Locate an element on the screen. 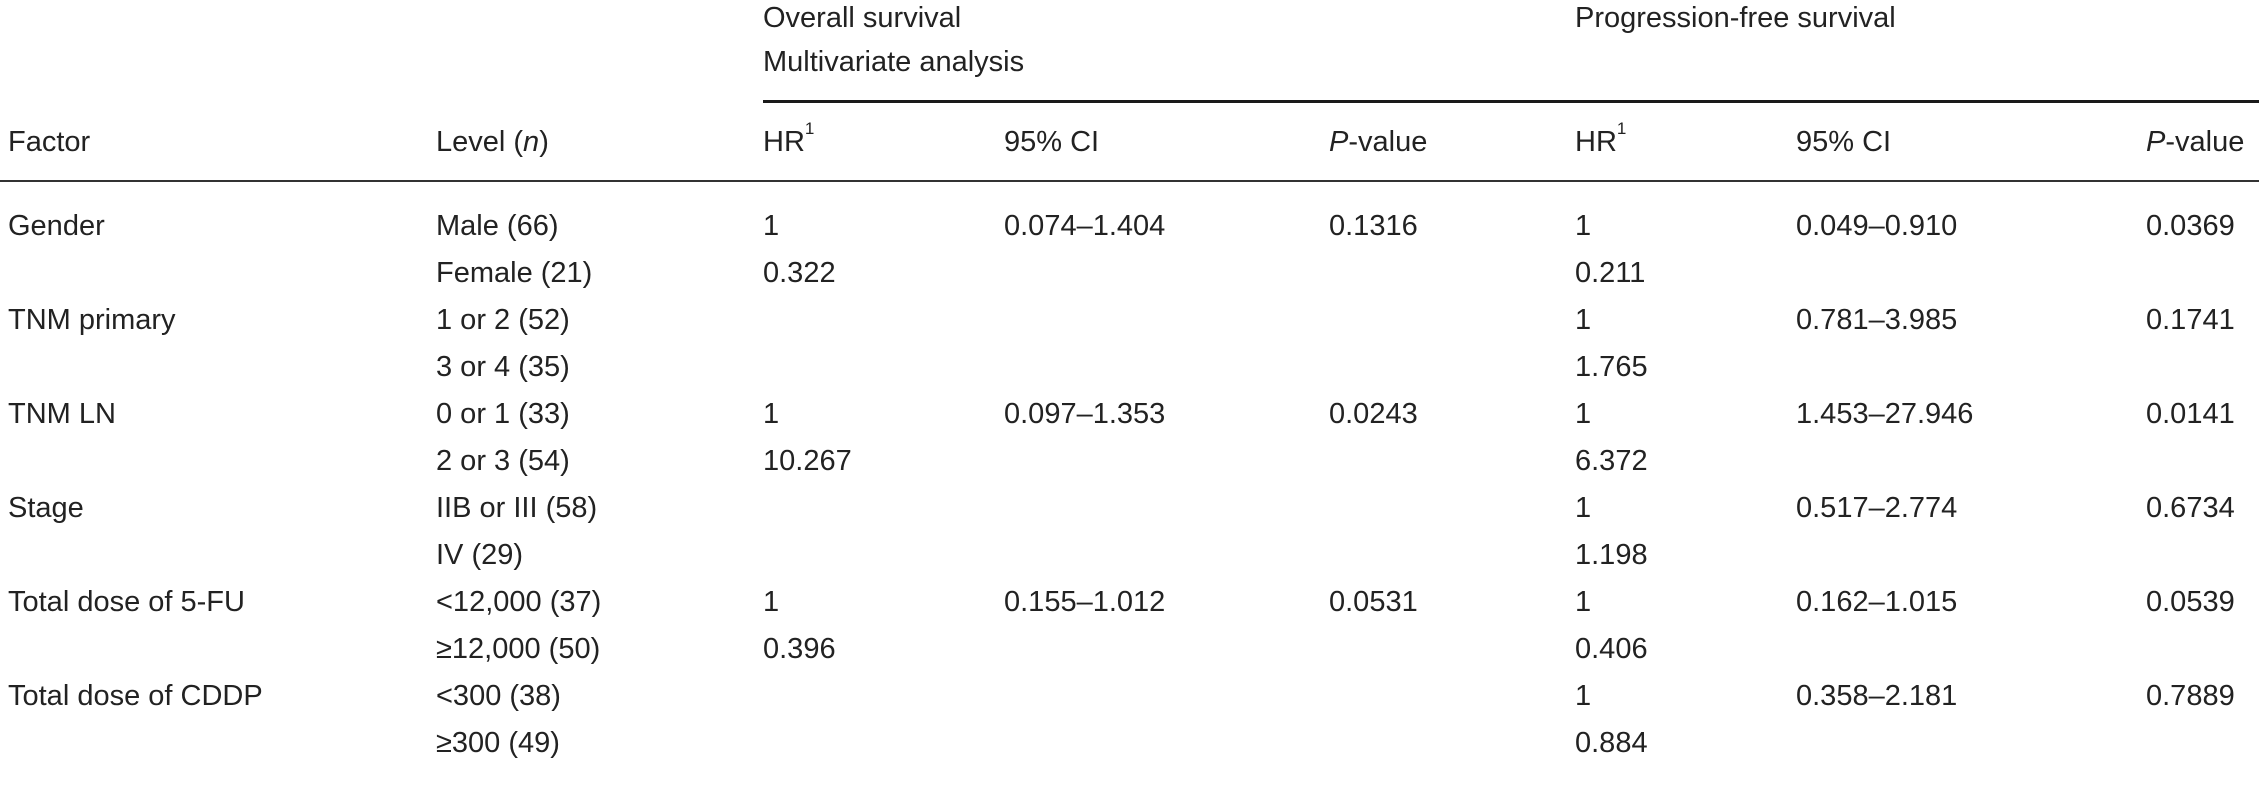 This screenshot has width=2265, height=800. cell-pfs-hr: 0.211 is located at coordinates (1610, 273).